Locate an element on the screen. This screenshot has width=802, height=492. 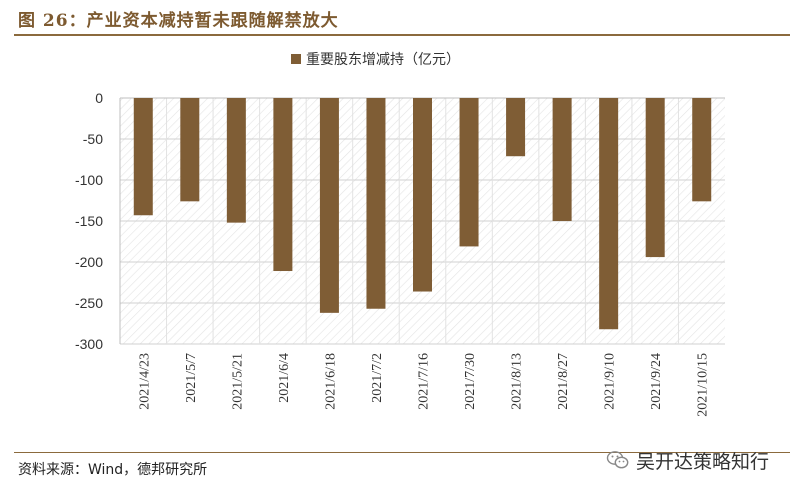
x-tick-label: 2021/4/23 is located at coordinates (144, 381).